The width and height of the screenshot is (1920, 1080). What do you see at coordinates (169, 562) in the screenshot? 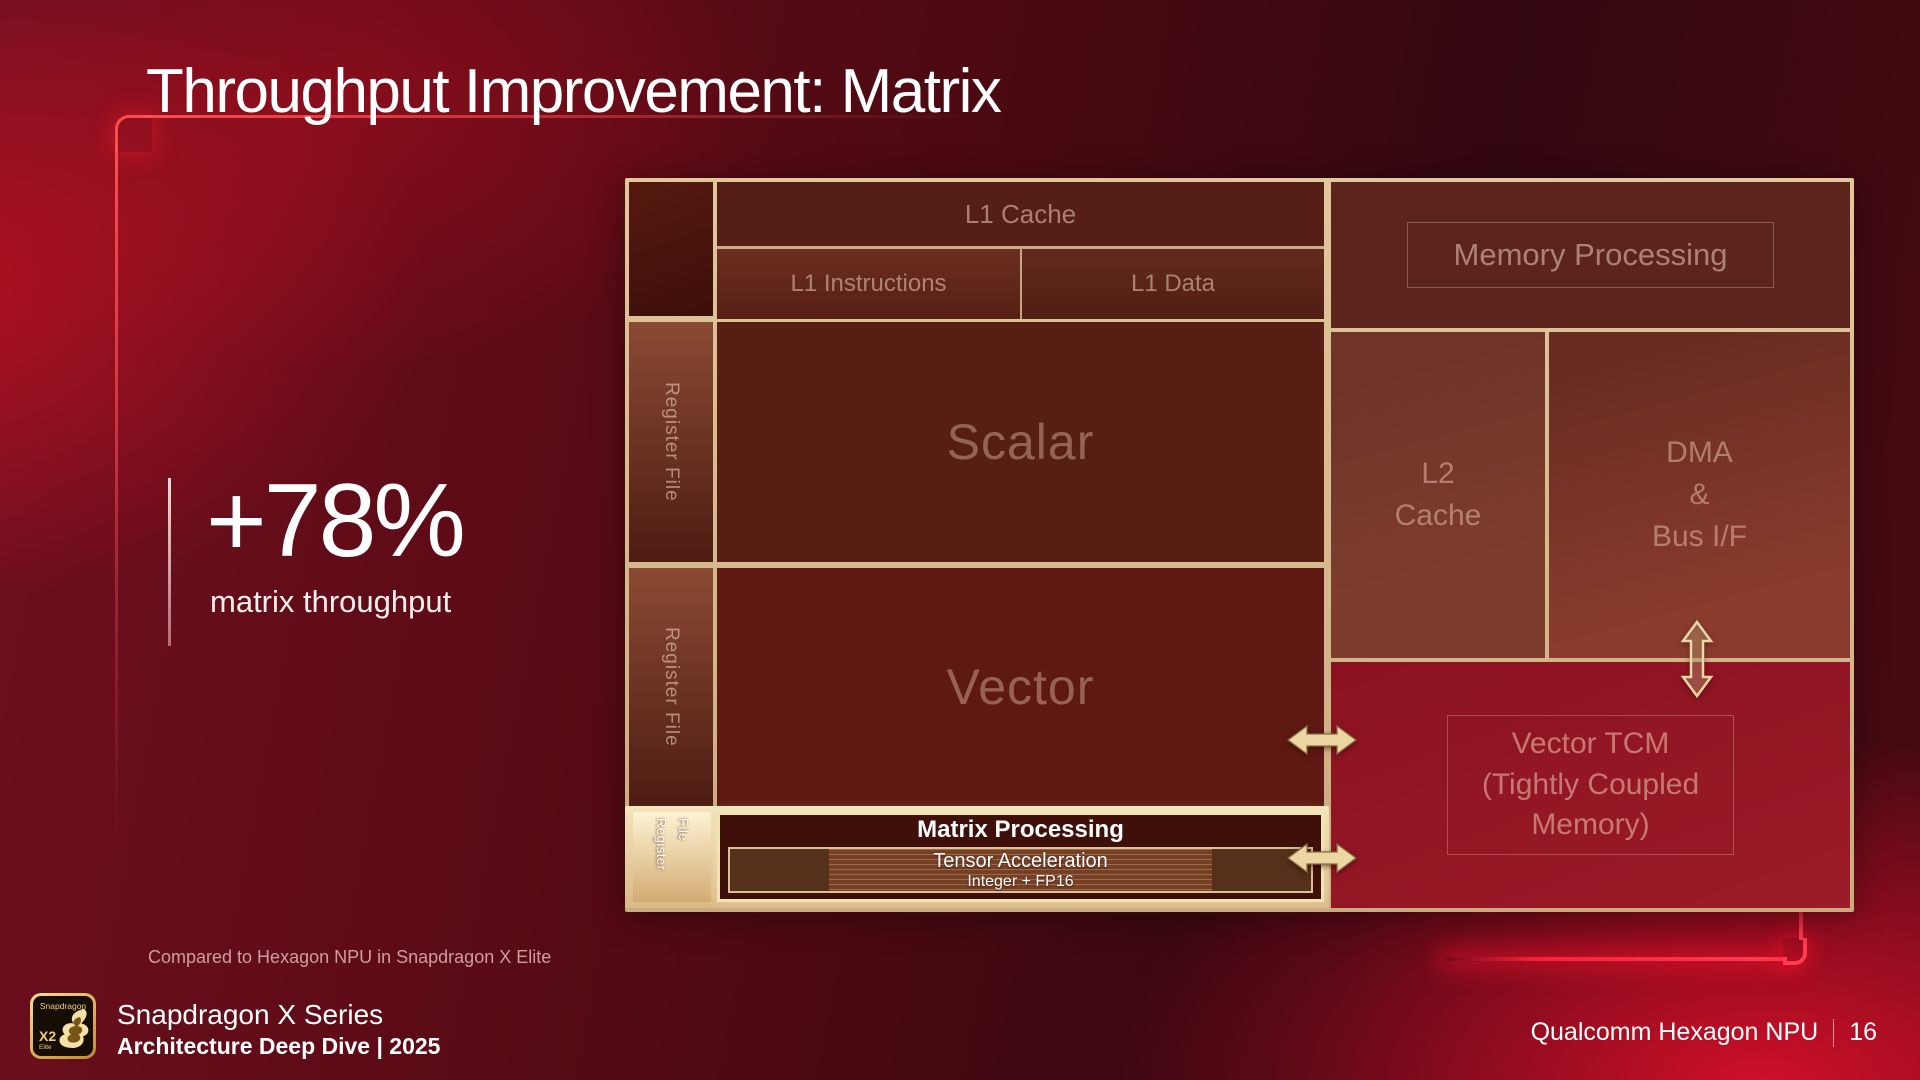
I see `stat-rule` at bounding box center [169, 562].